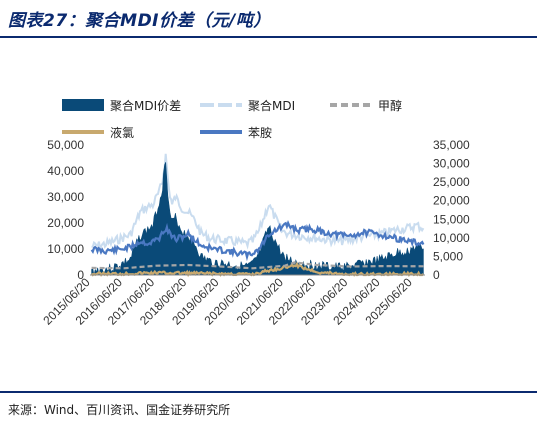 The width and height of the screenshot is (537, 424). Describe the element at coordinates (271, 105) in the screenshot. I see `legend-label: 聚合MDI` at that location.